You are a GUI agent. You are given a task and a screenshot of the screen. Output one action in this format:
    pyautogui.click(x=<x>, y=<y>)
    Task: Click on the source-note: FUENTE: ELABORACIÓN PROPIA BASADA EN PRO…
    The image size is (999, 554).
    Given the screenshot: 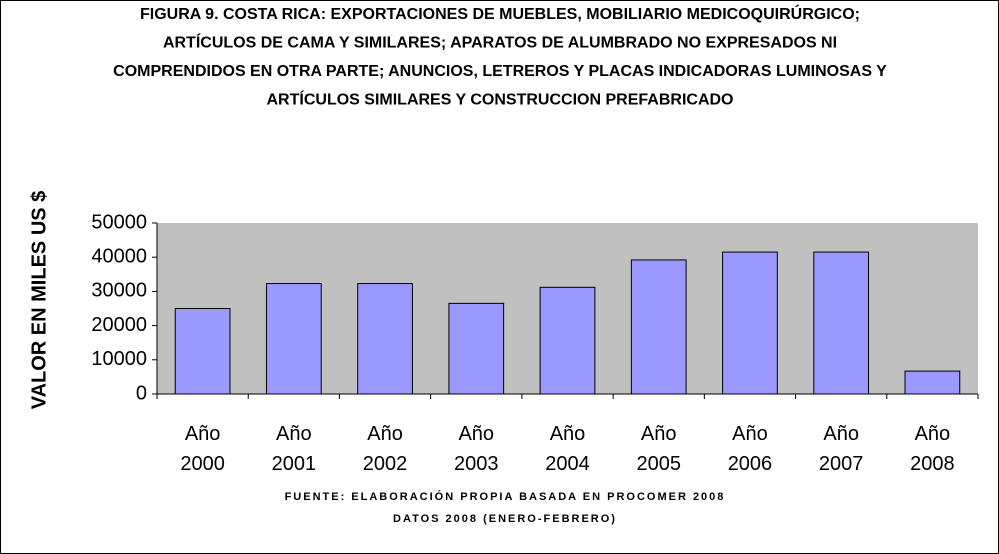 What is the action you would take?
    pyautogui.click(x=505, y=496)
    